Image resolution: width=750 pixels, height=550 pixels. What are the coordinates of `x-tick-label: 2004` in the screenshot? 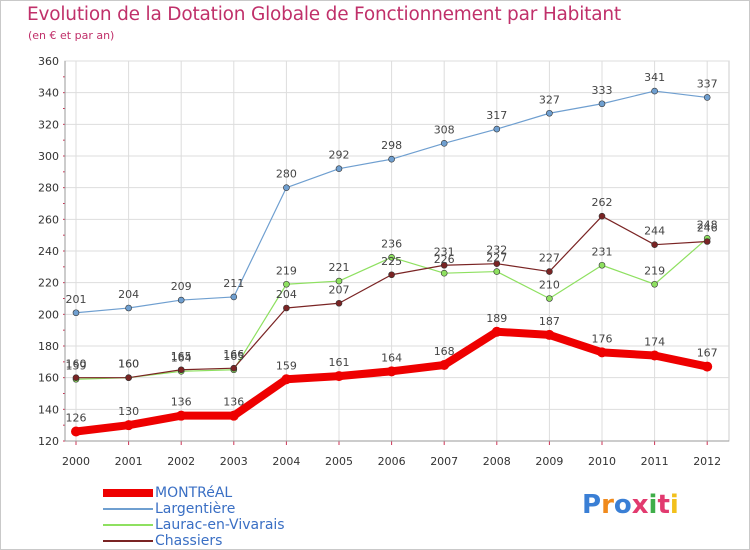 It's located at (286, 461).